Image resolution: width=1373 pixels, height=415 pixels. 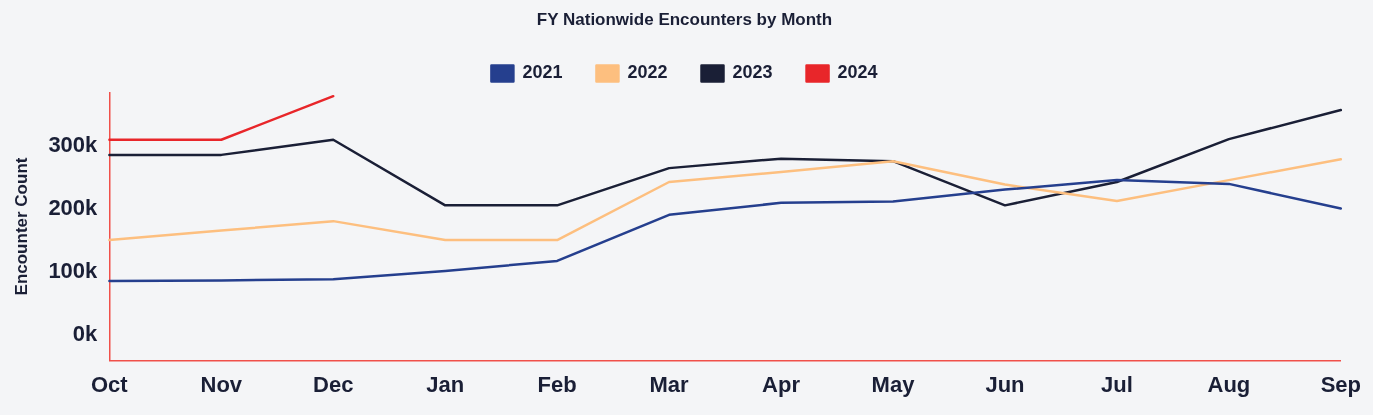 What do you see at coordinates (781, 384) in the screenshot?
I see `x-tick-label: Apr` at bounding box center [781, 384].